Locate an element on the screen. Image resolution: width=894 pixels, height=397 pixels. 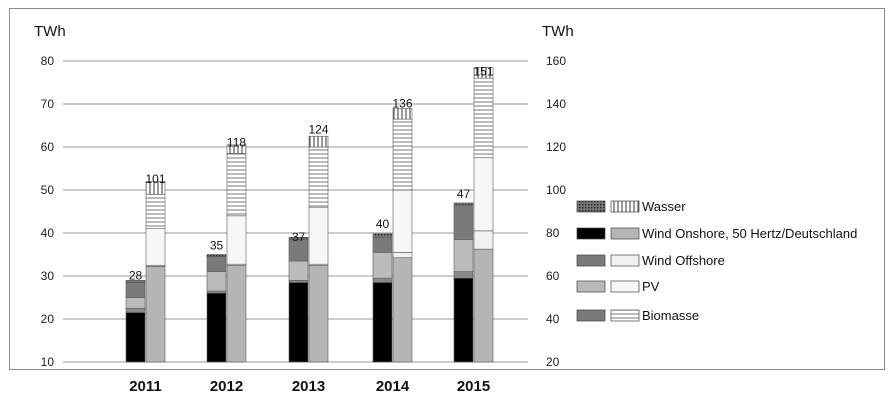
left-axis: 10 20 30 40 50 60 70 80 is located at coordinates (48, 211).